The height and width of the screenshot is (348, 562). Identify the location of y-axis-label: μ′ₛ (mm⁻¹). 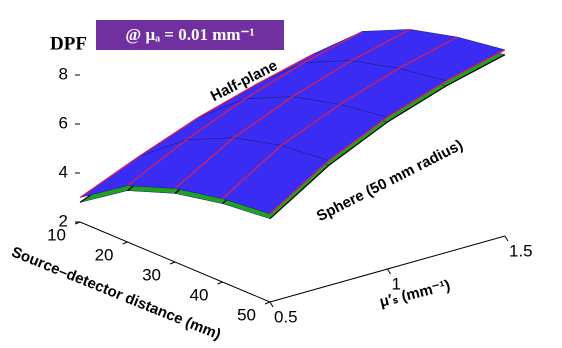
(415, 294).